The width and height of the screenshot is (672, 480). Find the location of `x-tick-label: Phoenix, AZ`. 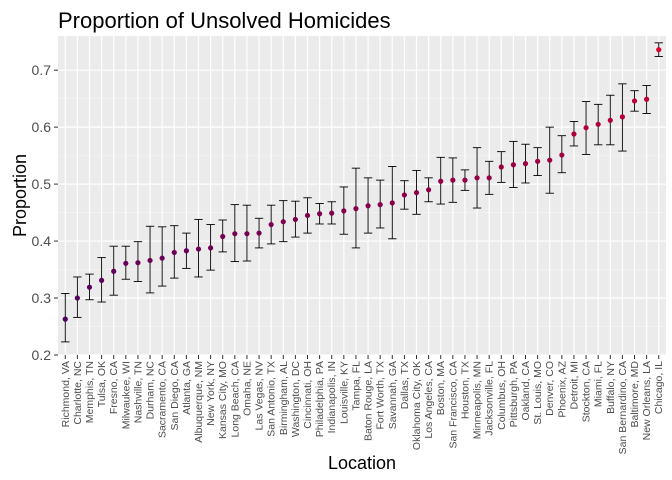

x-tick-label: Phoenix, AZ is located at coordinates (562, 388).